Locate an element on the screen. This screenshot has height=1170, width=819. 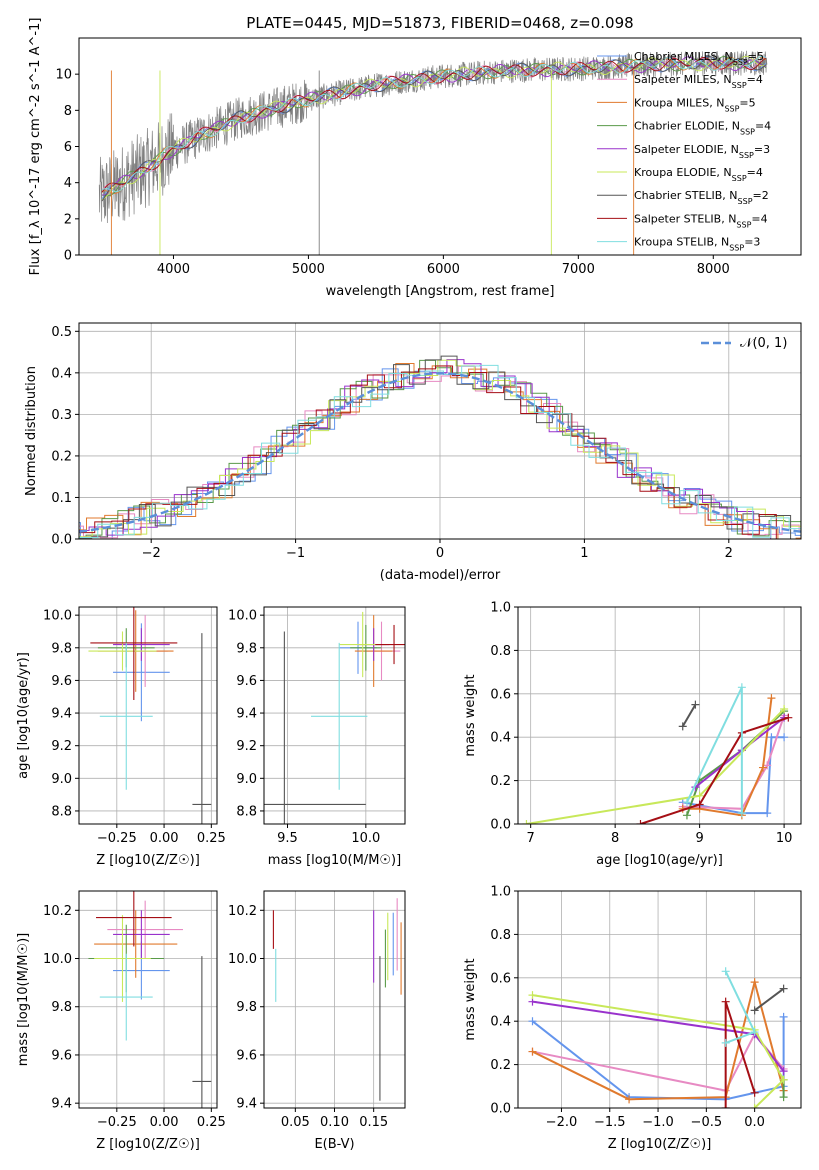
x-axis-label: wavelength [Angstrom, rest frame] is located at coordinates (440, 291).